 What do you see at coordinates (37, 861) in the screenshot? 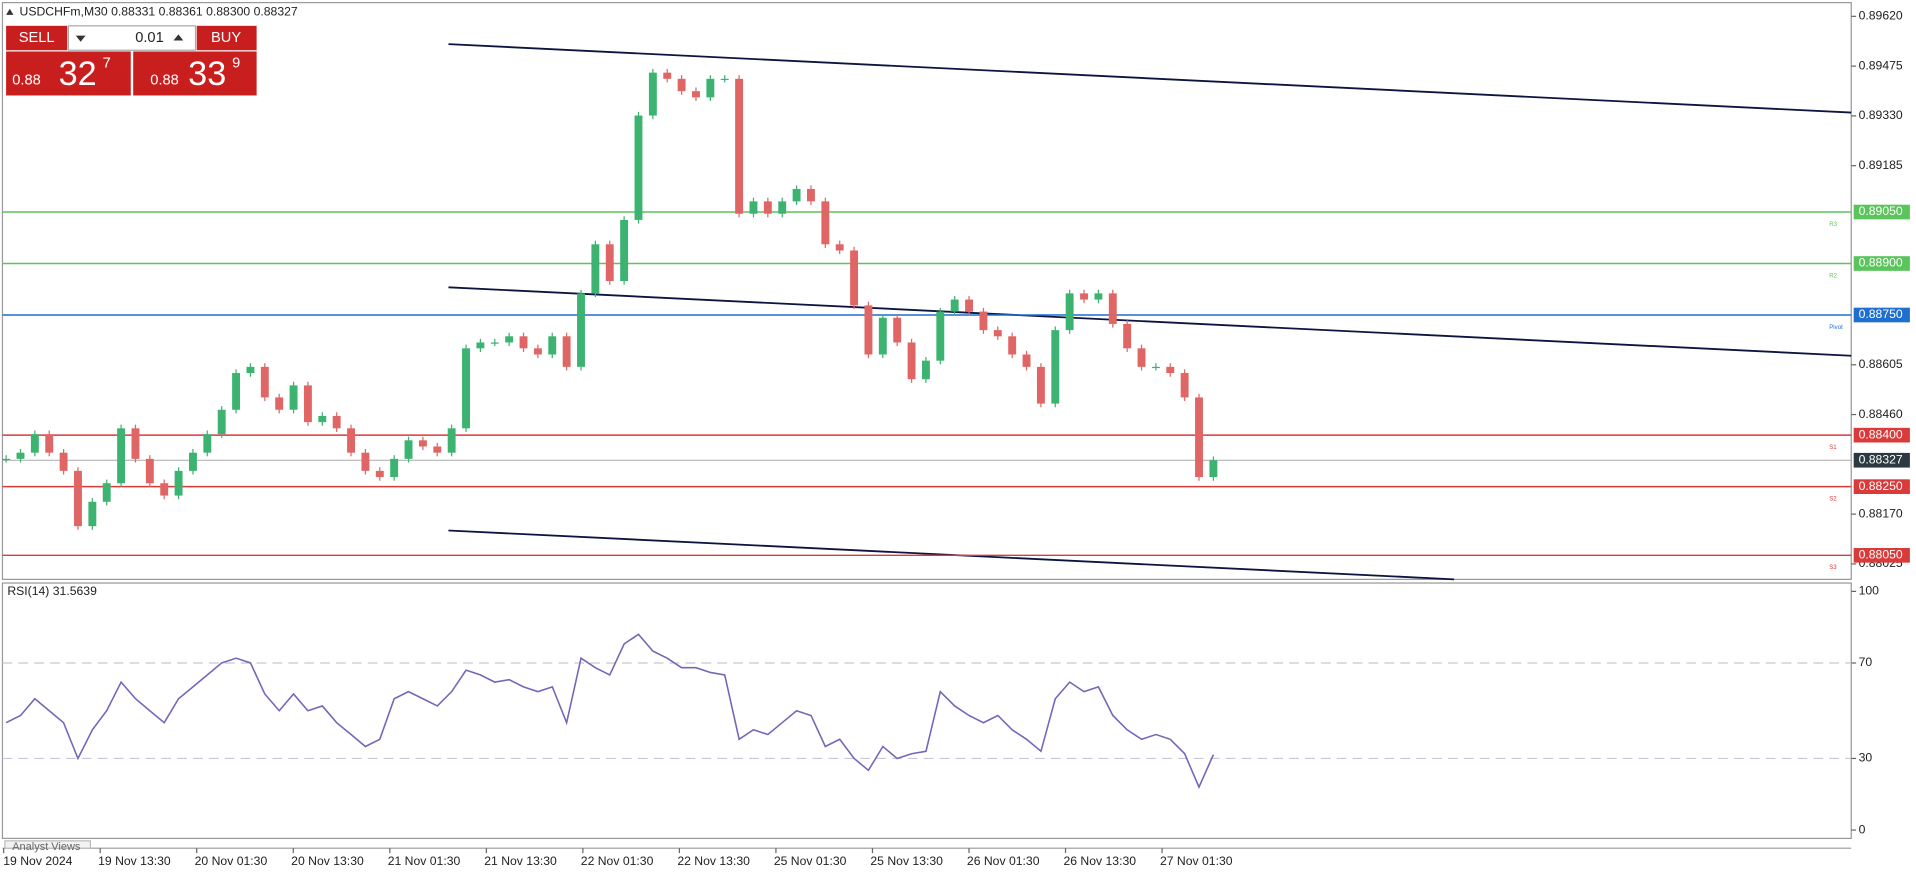
I see `time-label: 19 Nov 2024` at bounding box center [37, 861].